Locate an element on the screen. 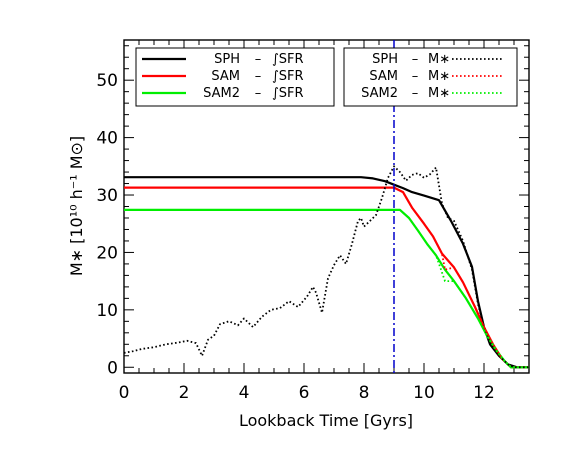 The image size is (566, 453). x-axis-label: Lookback Time [Gyrs] is located at coordinates (326, 420).